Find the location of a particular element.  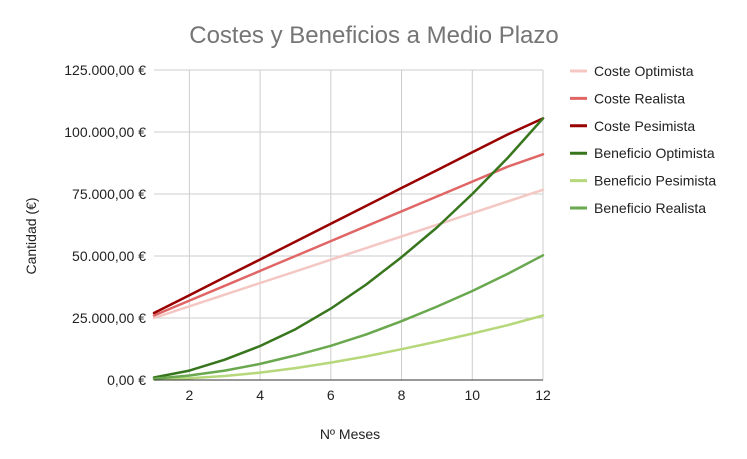

chart-title: Costes y Beneficios a Medio Plazo is located at coordinates (374, 35).